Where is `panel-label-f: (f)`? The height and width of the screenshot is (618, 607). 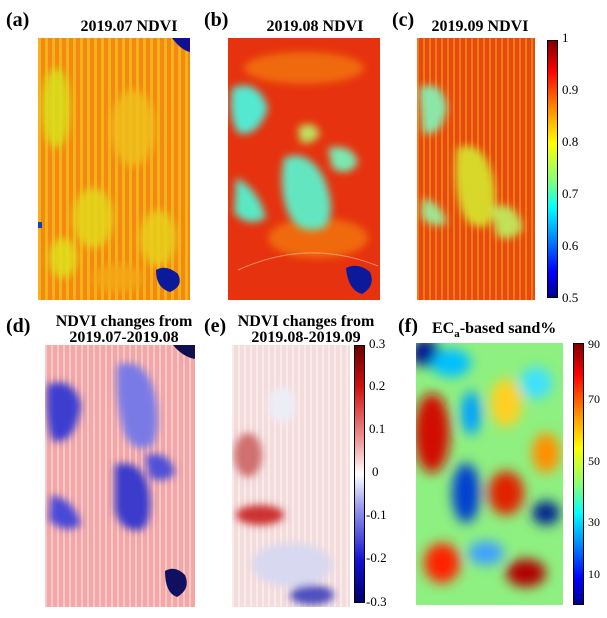
panel-label-f: (f) is located at coordinates (408, 326).